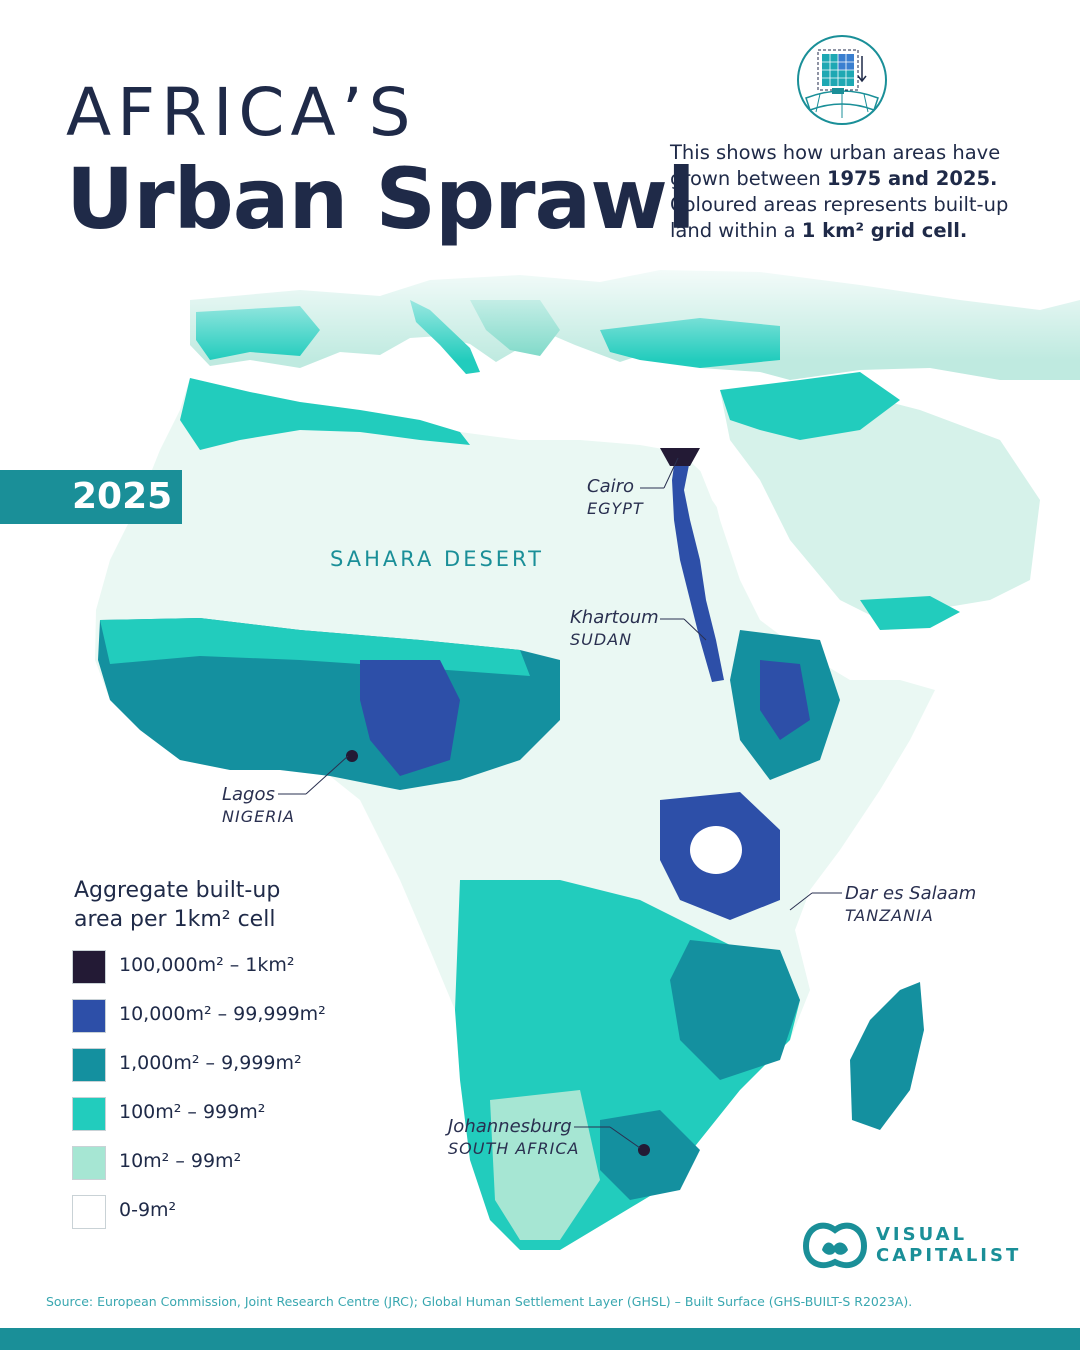 The width and height of the screenshot is (1080, 1350). Describe the element at coordinates (615, 497) in the screenshot. I see `city-label-cairo: Cairo EGYPT` at that location.